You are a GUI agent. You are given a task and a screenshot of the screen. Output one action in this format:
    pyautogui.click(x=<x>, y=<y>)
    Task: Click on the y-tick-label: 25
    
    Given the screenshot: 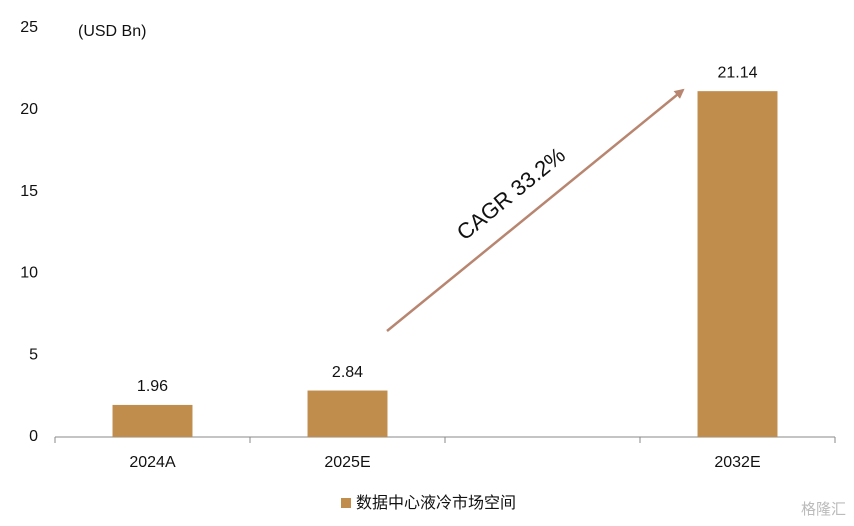 What is the action you would take?
    pyautogui.click(x=29, y=27)
    